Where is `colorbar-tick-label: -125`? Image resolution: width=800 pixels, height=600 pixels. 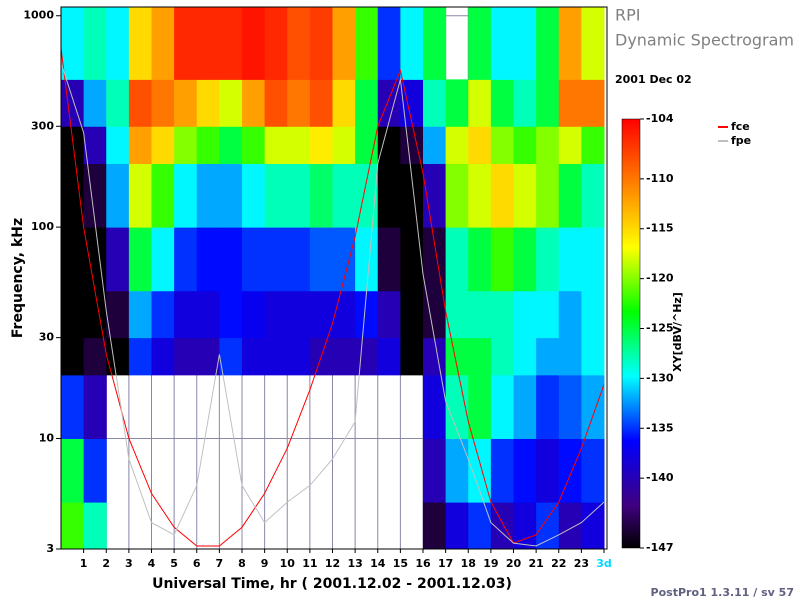 colorbar-tick-label: -125 is located at coordinates (660, 328).